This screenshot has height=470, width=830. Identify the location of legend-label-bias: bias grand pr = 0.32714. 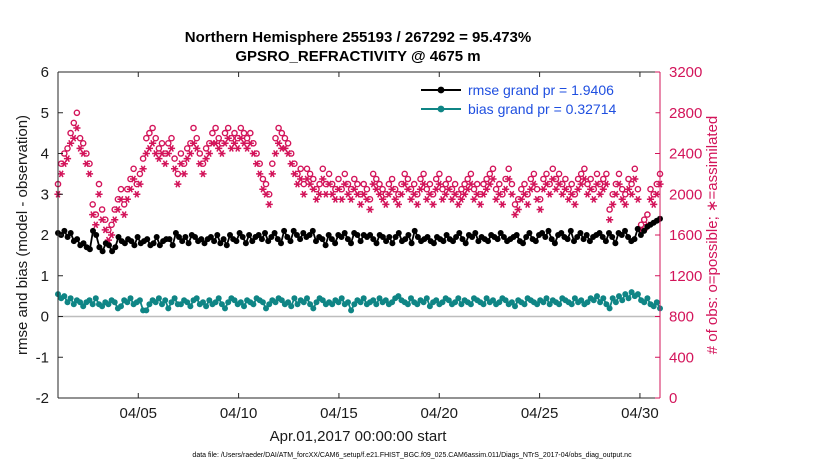
(542, 109).